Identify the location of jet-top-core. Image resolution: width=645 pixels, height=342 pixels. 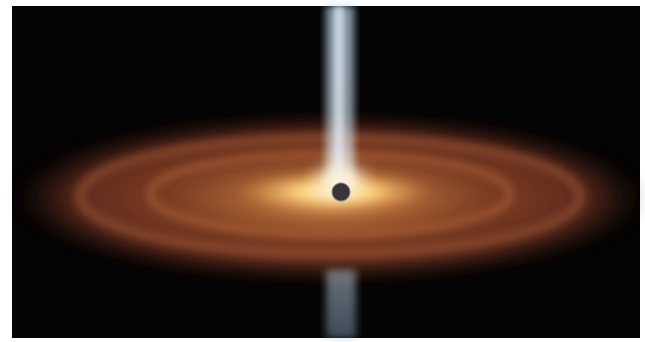
(339, 96).